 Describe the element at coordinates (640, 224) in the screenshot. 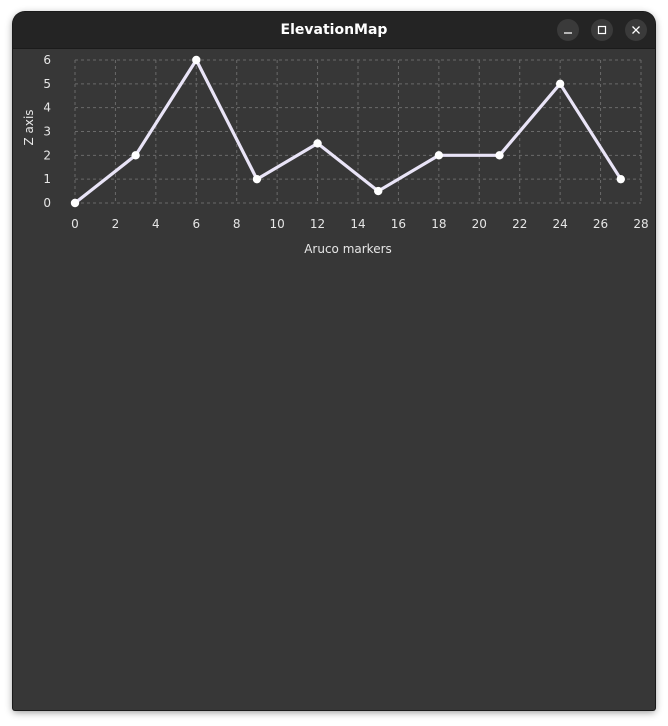

I see `x-tick-label: 28` at that location.